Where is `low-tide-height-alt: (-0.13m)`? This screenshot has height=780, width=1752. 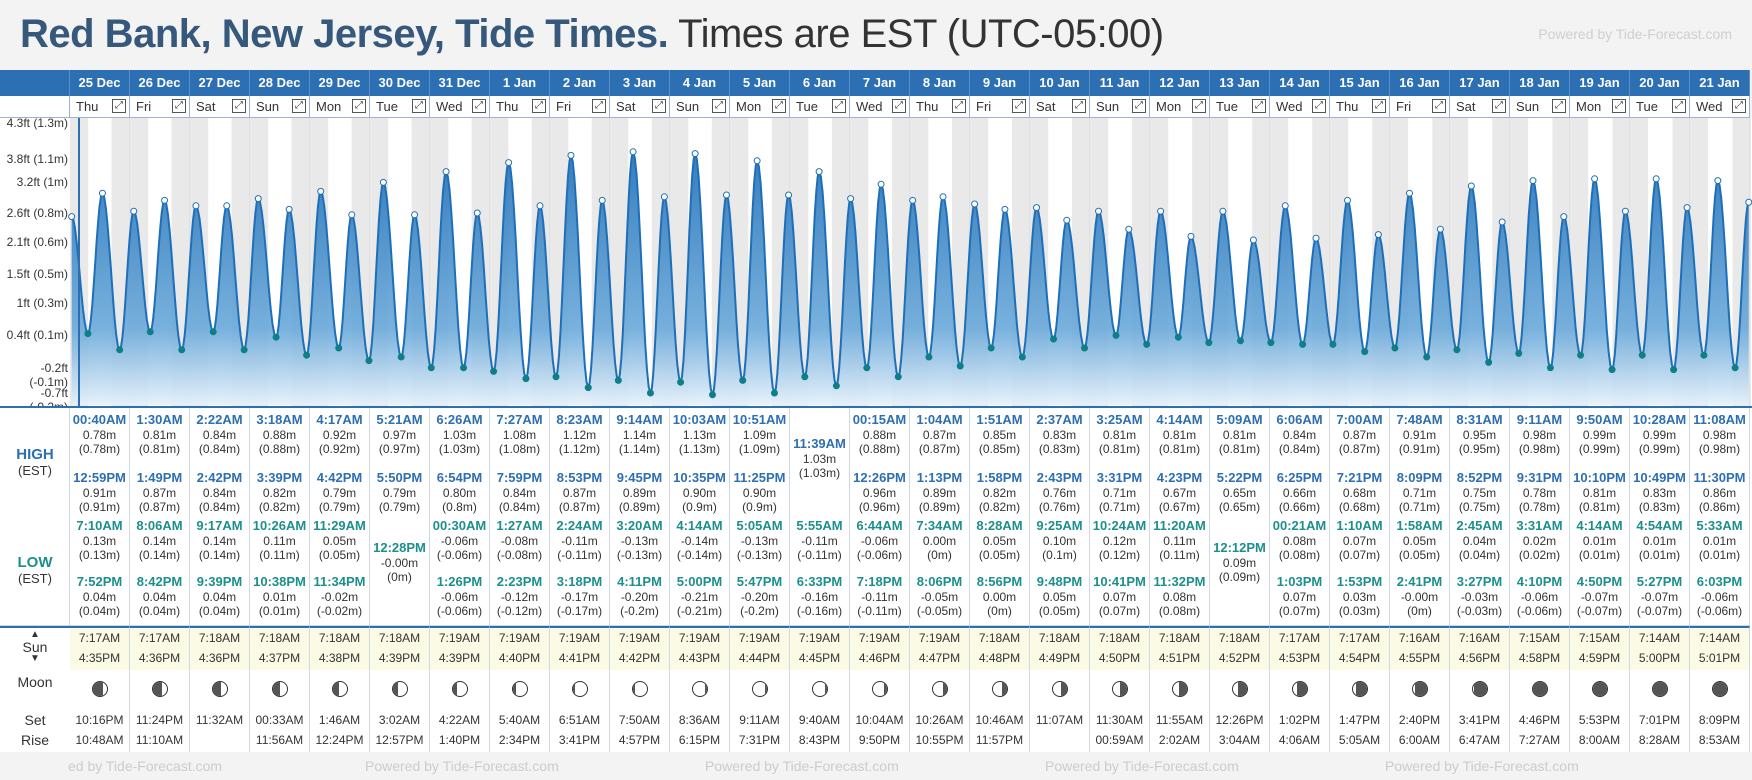
low-tide-height-alt: (-0.13m) is located at coordinates (639, 555).